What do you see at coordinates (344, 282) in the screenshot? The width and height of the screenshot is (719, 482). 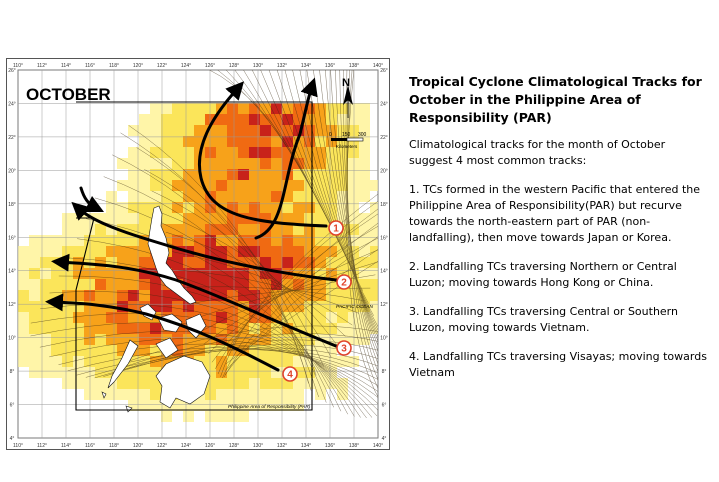 I see `track-marker-circle` at bounding box center [344, 282].